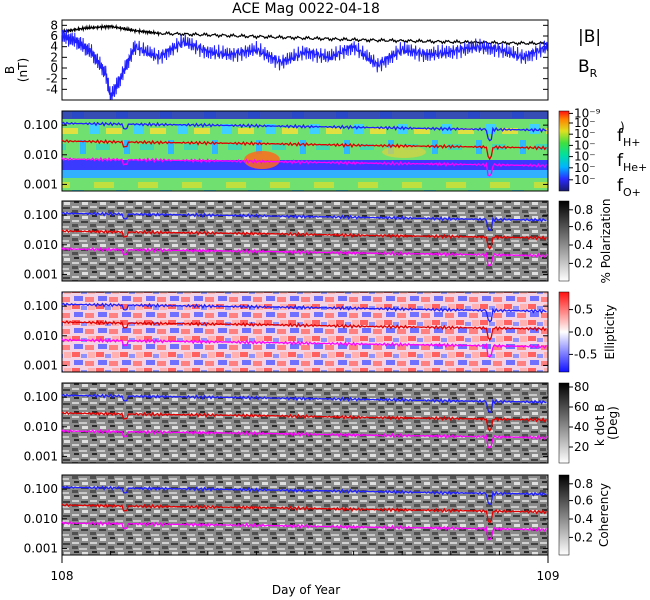  Describe the element at coordinates (564, 241) in the screenshot. I see `polarization-colorbar` at that location.